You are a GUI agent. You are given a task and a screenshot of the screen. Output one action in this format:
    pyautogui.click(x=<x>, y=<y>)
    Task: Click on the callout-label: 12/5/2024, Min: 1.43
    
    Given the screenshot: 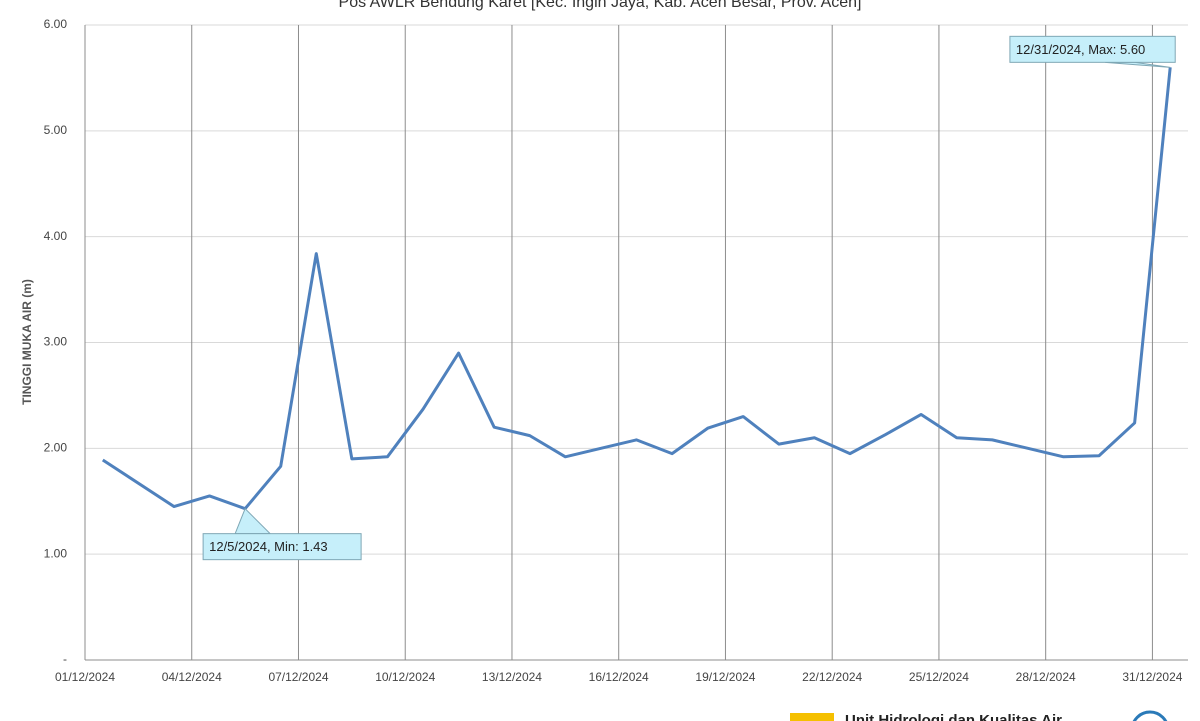 What is the action you would take?
    pyautogui.click(x=268, y=546)
    